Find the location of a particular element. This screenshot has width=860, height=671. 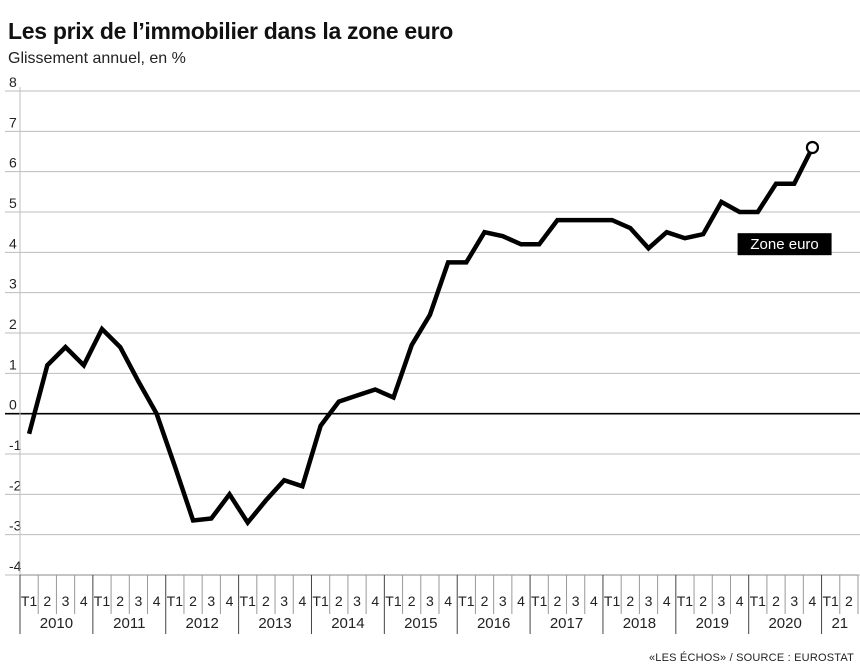

x-year-label: 2018 is located at coordinates (639, 623).